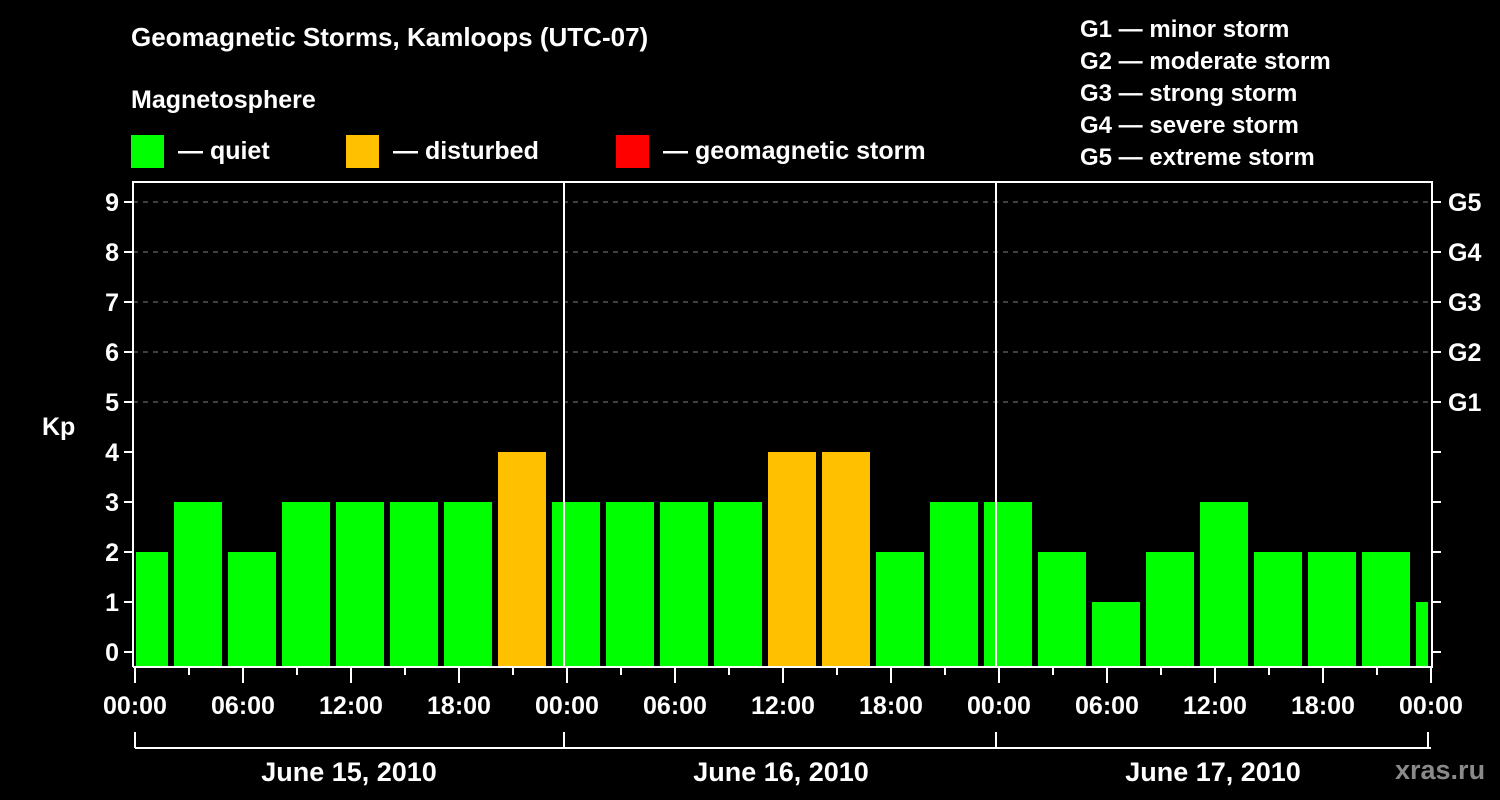 Image resolution: width=1500 pixels, height=800 pixels. What do you see at coordinates (112, 403) in the screenshot?
I see `y-tick-label: 5` at bounding box center [112, 403].